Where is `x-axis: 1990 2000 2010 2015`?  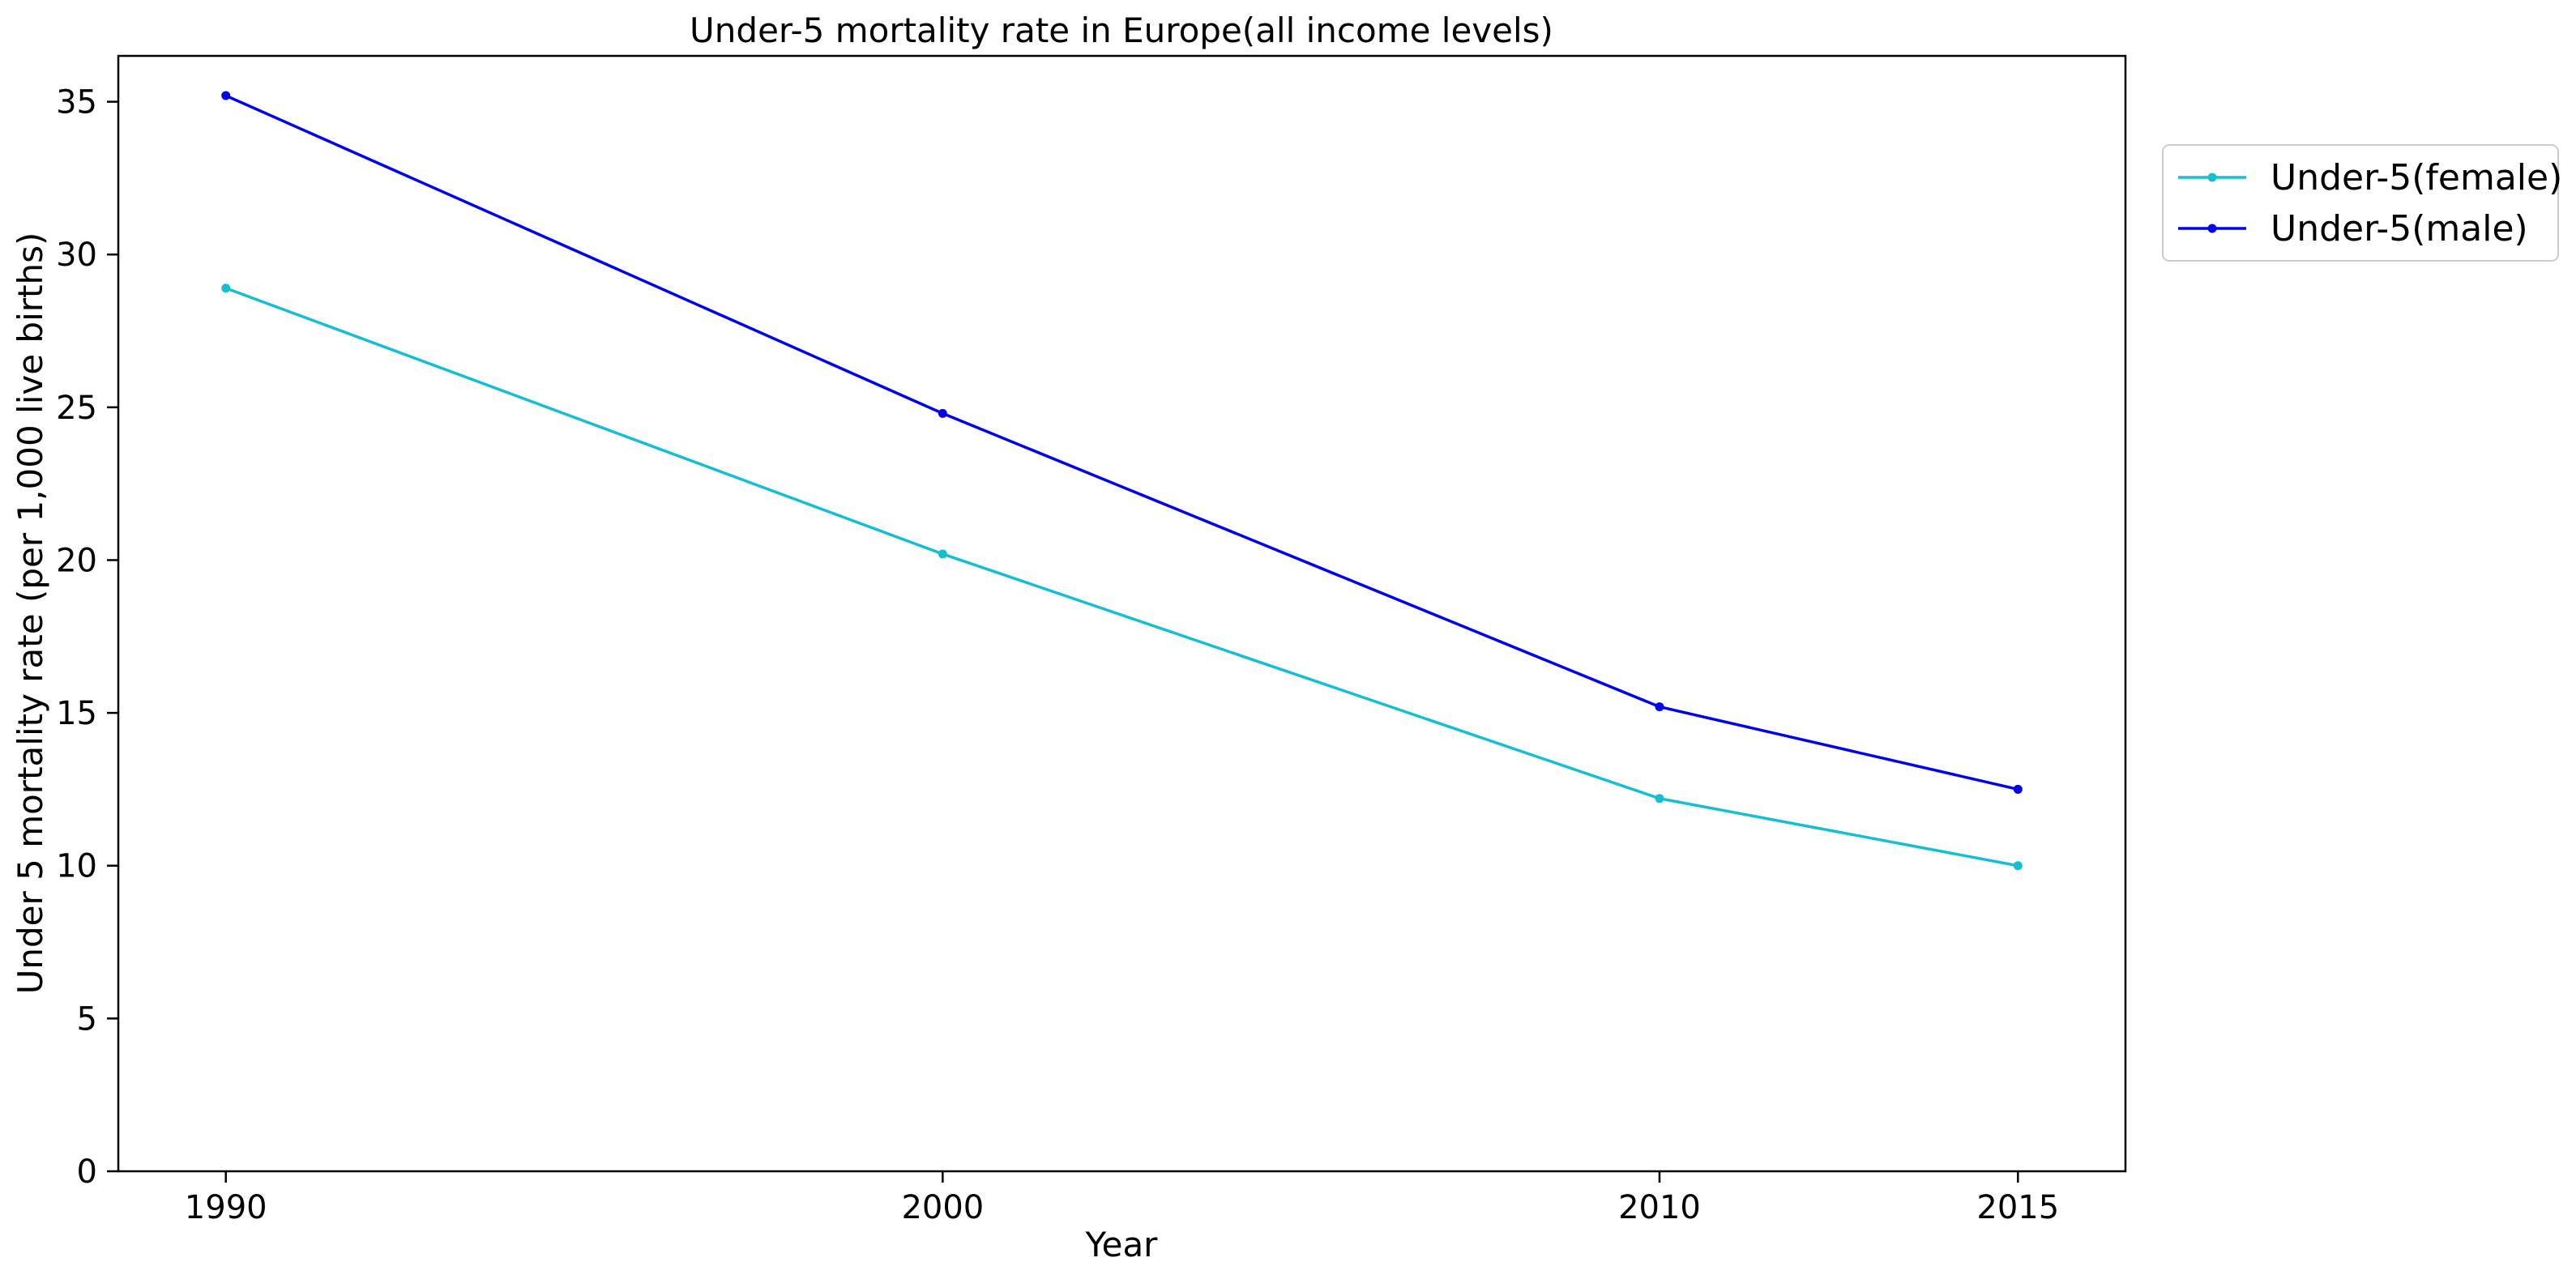
x-axis: 1990 2000 2010 2015 is located at coordinates (1122, 1198).